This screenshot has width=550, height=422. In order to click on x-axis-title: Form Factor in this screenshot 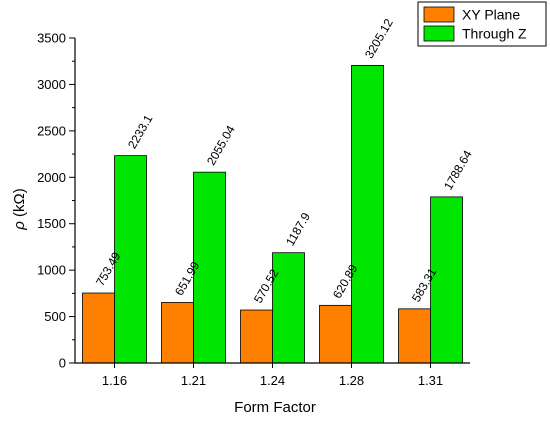, I will do `click(275, 407)`.